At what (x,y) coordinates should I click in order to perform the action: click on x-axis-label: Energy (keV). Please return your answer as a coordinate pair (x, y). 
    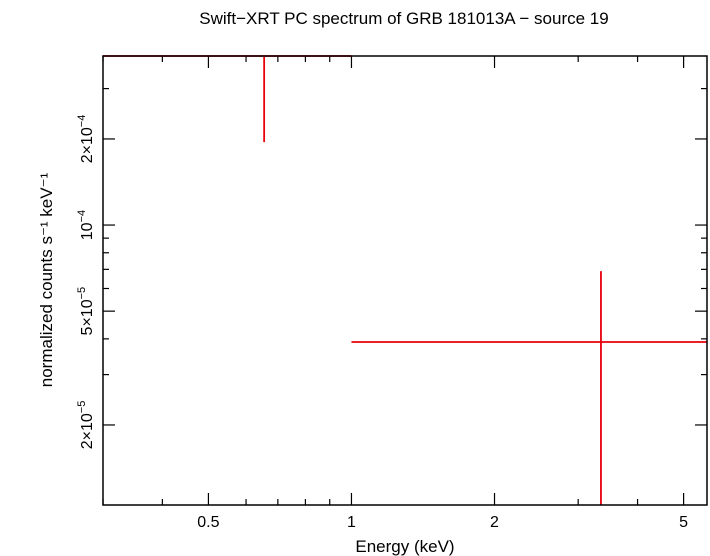
    Looking at the image, I should click on (404, 546).